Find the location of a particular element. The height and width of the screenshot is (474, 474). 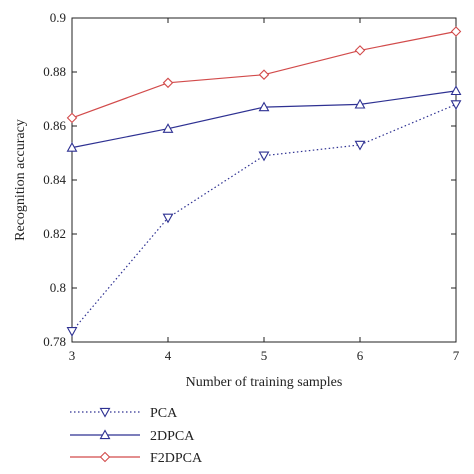

legend-marker-pca is located at coordinates (105, 412).